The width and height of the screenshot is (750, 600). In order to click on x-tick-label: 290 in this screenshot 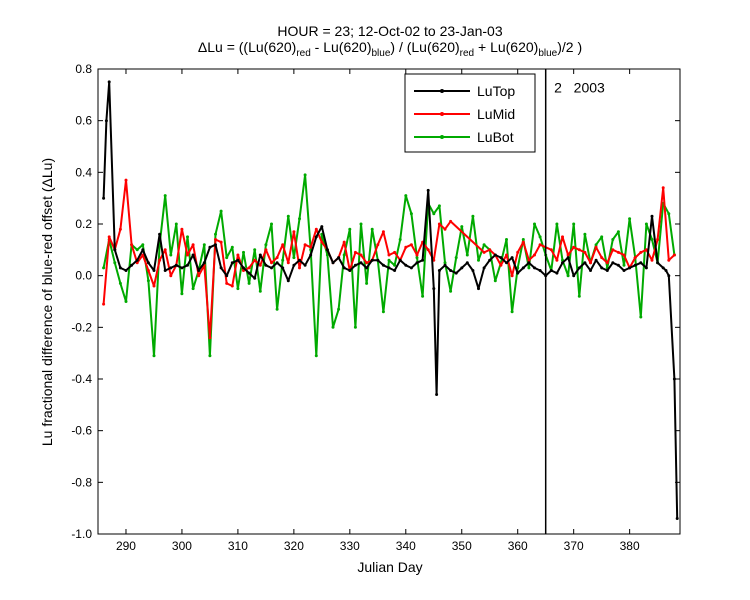, I will do `click(126, 546)`.